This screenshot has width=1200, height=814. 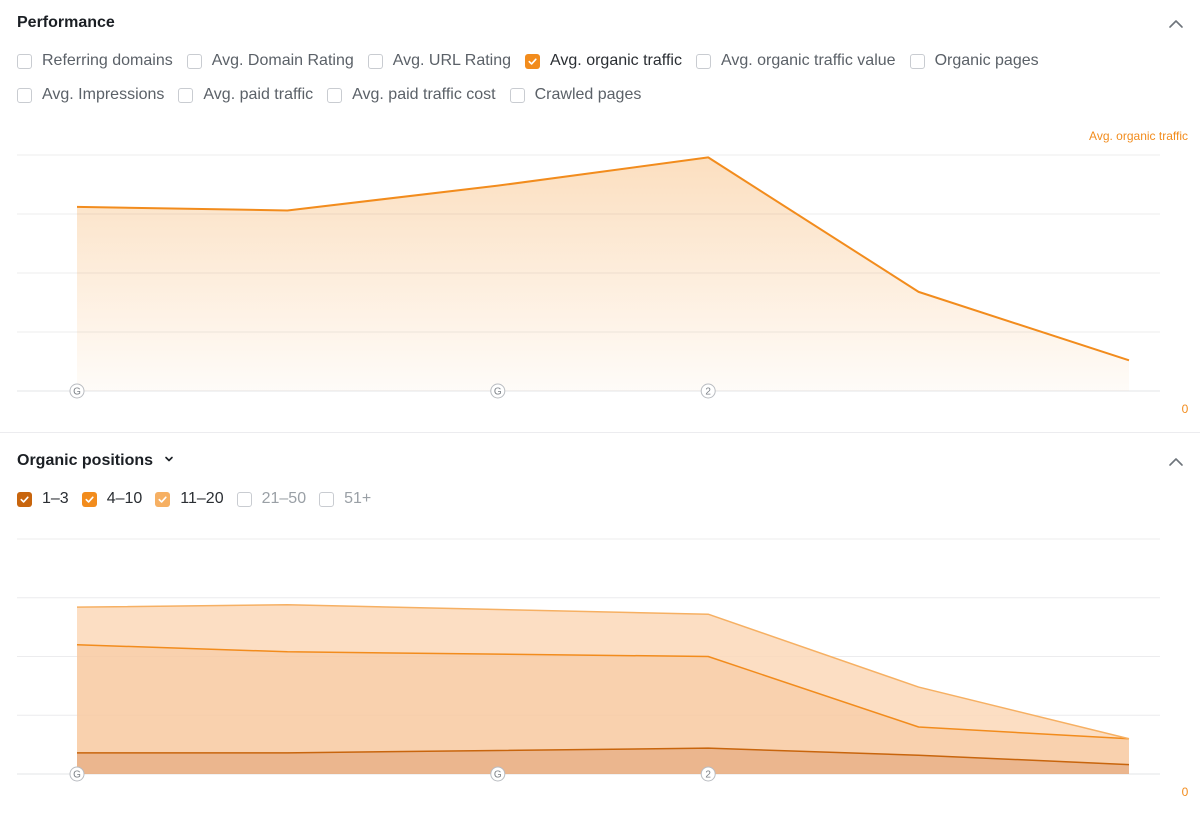 I want to click on checkbox-label: Organic pages, so click(x=986, y=60).